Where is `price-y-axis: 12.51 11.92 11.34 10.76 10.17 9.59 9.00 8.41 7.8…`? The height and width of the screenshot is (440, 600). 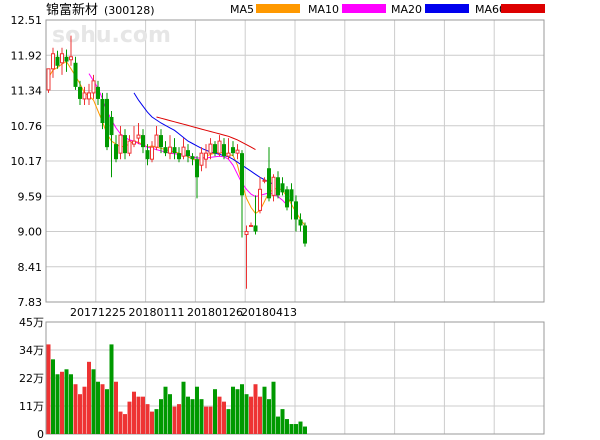
price-y-axis: 12.51 11.92 11.34 10.76 10.17 9.59 9.00 8.41 7.8… is located at coordinates (27, 161).